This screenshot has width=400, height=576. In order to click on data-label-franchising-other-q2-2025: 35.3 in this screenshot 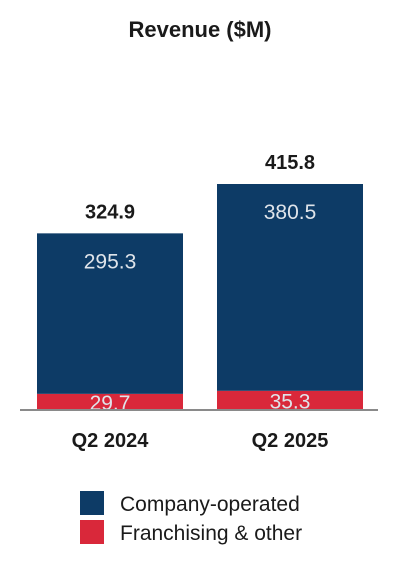, I will do `click(290, 401)`.